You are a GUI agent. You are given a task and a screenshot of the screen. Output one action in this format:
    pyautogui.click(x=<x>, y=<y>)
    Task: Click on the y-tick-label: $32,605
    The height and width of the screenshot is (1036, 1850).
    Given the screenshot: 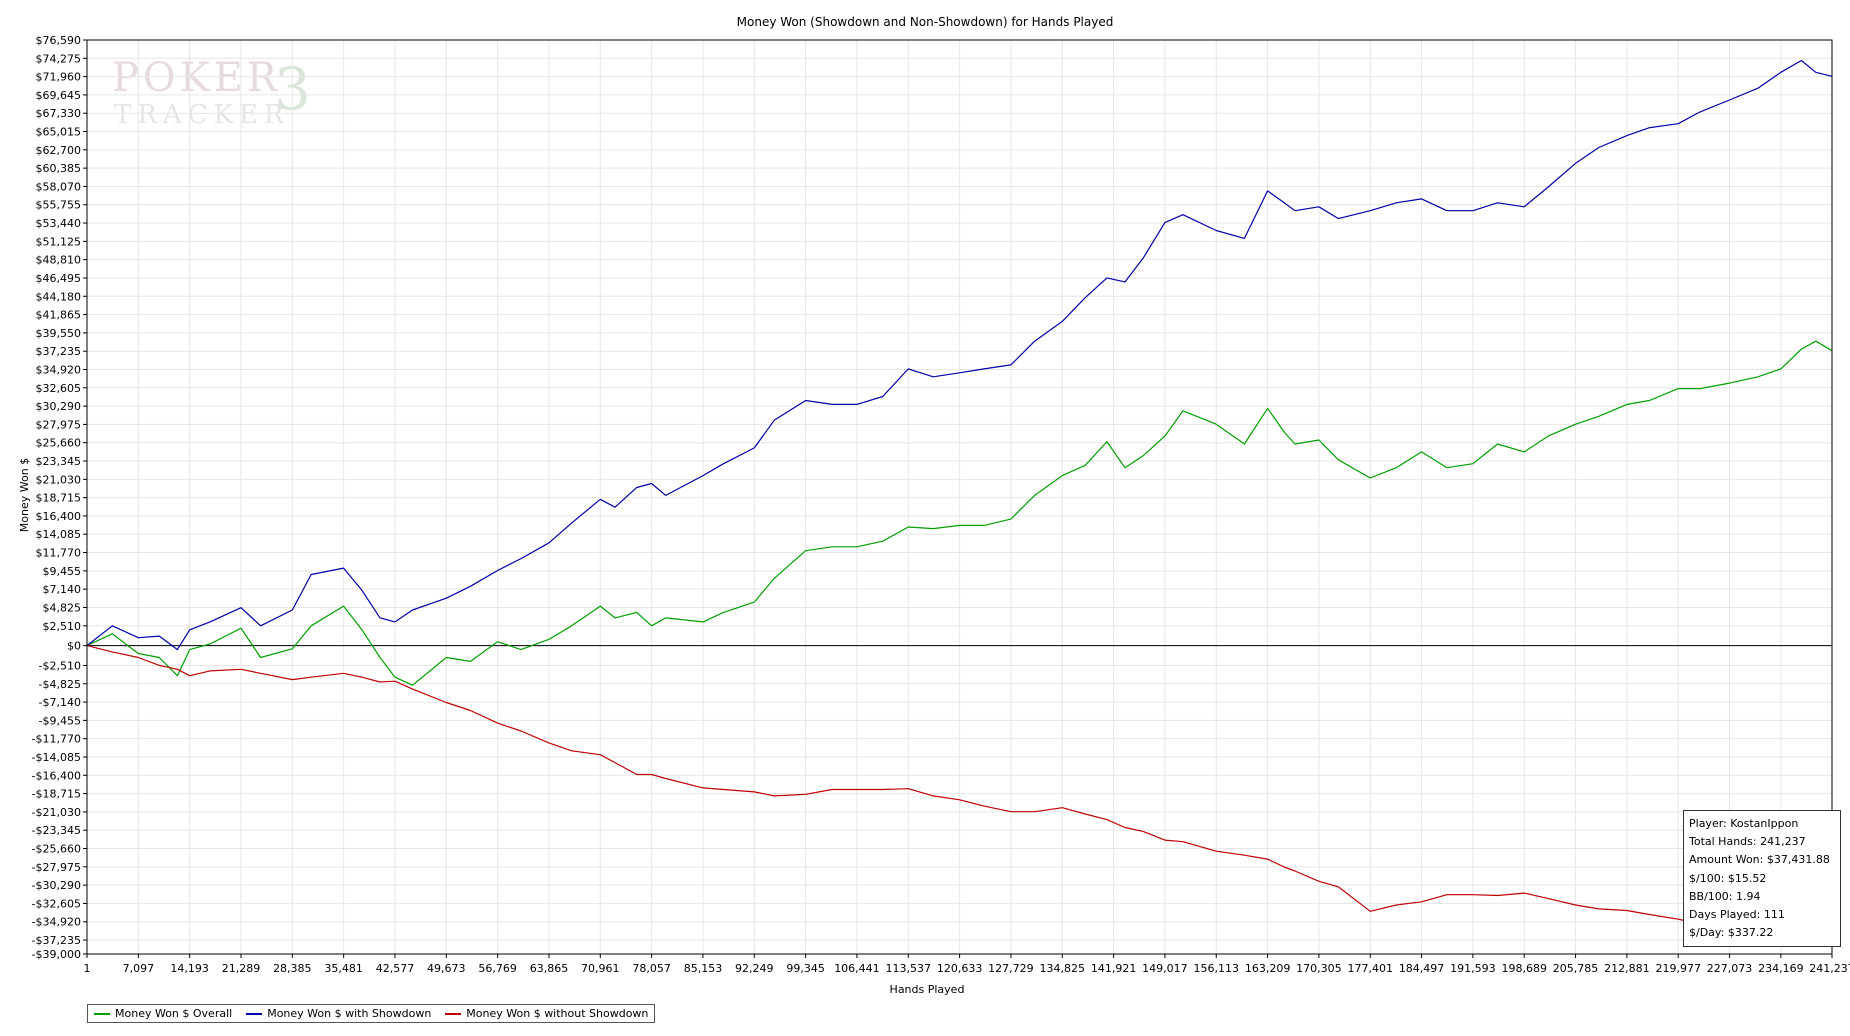 What is the action you would take?
    pyautogui.click(x=59, y=388)
    